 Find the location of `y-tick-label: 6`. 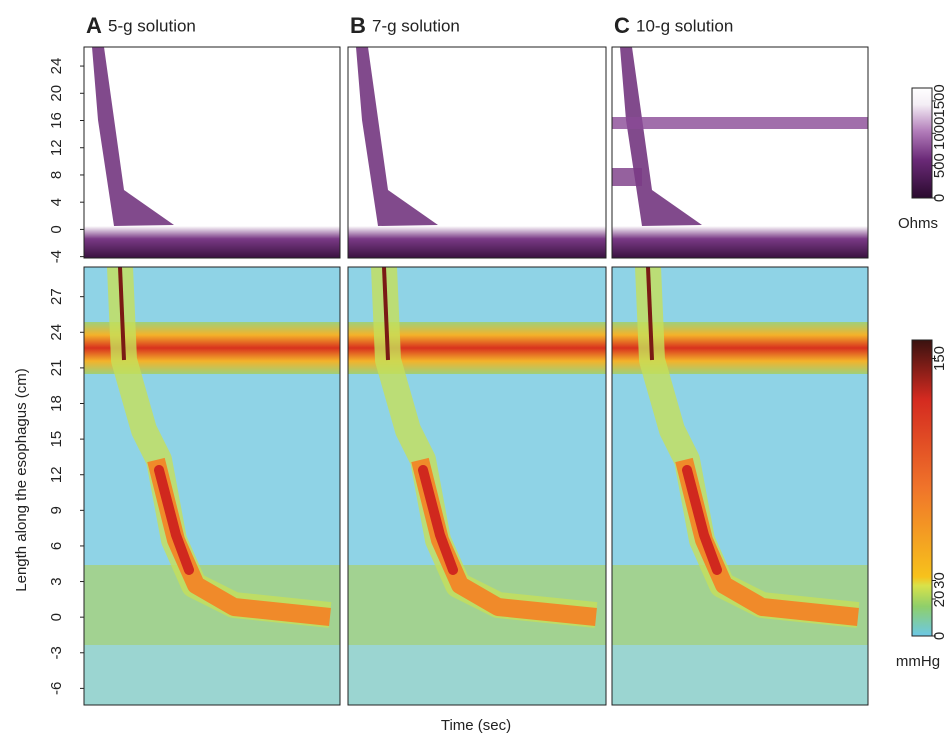

y-tick-label: 6 is located at coordinates (56, 546).